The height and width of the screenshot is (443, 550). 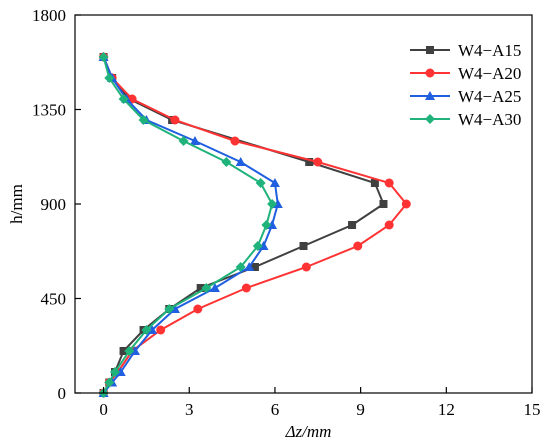 I want to click on legend-item: W4−A15, so click(x=465, y=50).